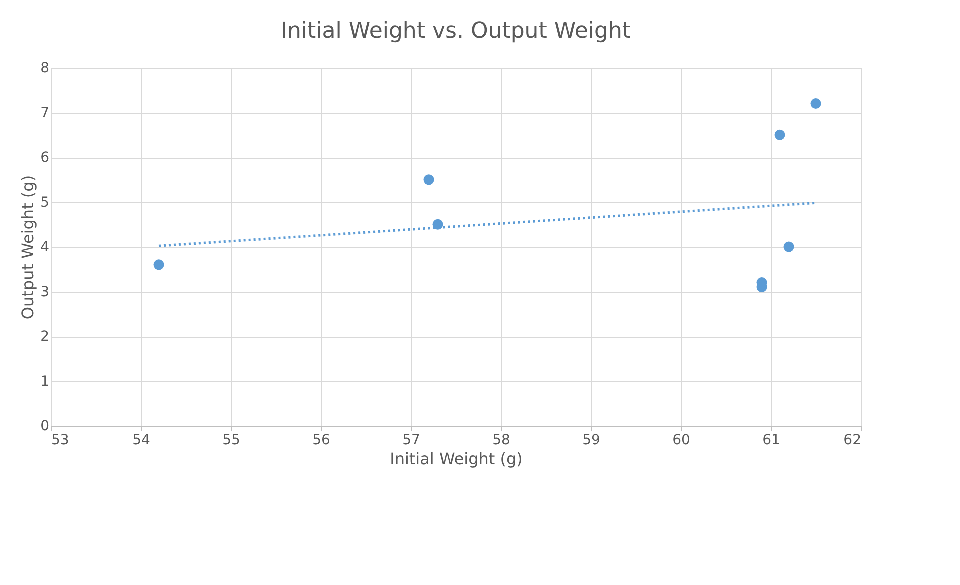 The width and height of the screenshot is (960, 585). What do you see at coordinates (45, 426) in the screenshot?
I see `y-tick-label: 0` at bounding box center [45, 426].